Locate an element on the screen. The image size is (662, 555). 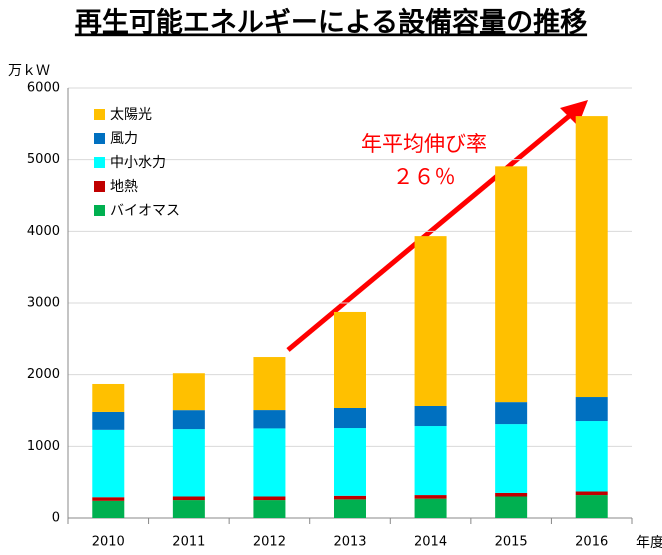
legend-label: 太陽光 is located at coordinates (131, 115).